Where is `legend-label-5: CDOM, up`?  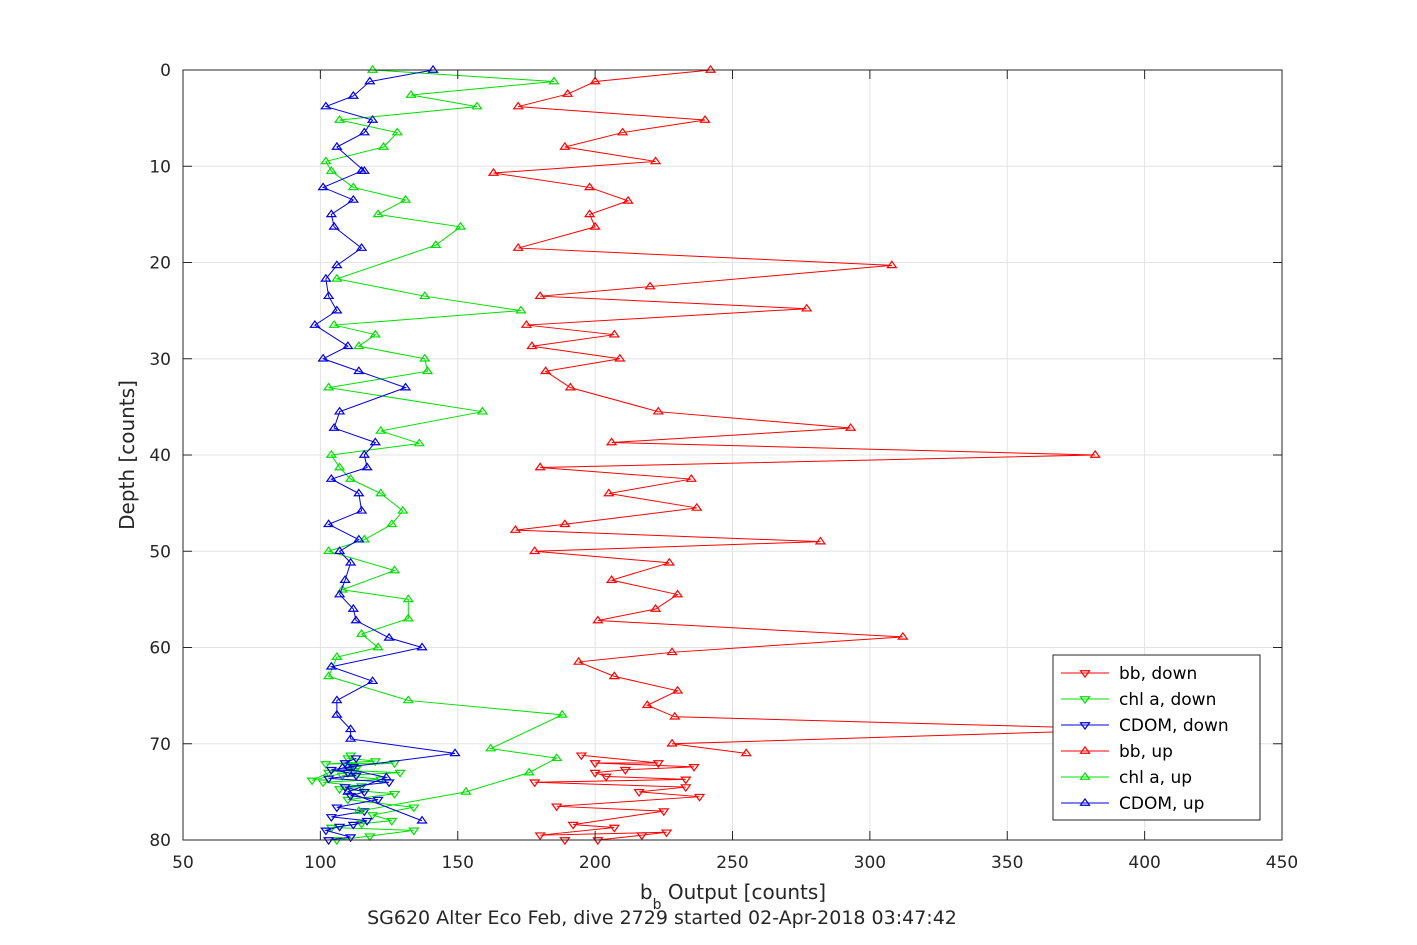
legend-label-5: CDOM, up is located at coordinates (1161, 804).